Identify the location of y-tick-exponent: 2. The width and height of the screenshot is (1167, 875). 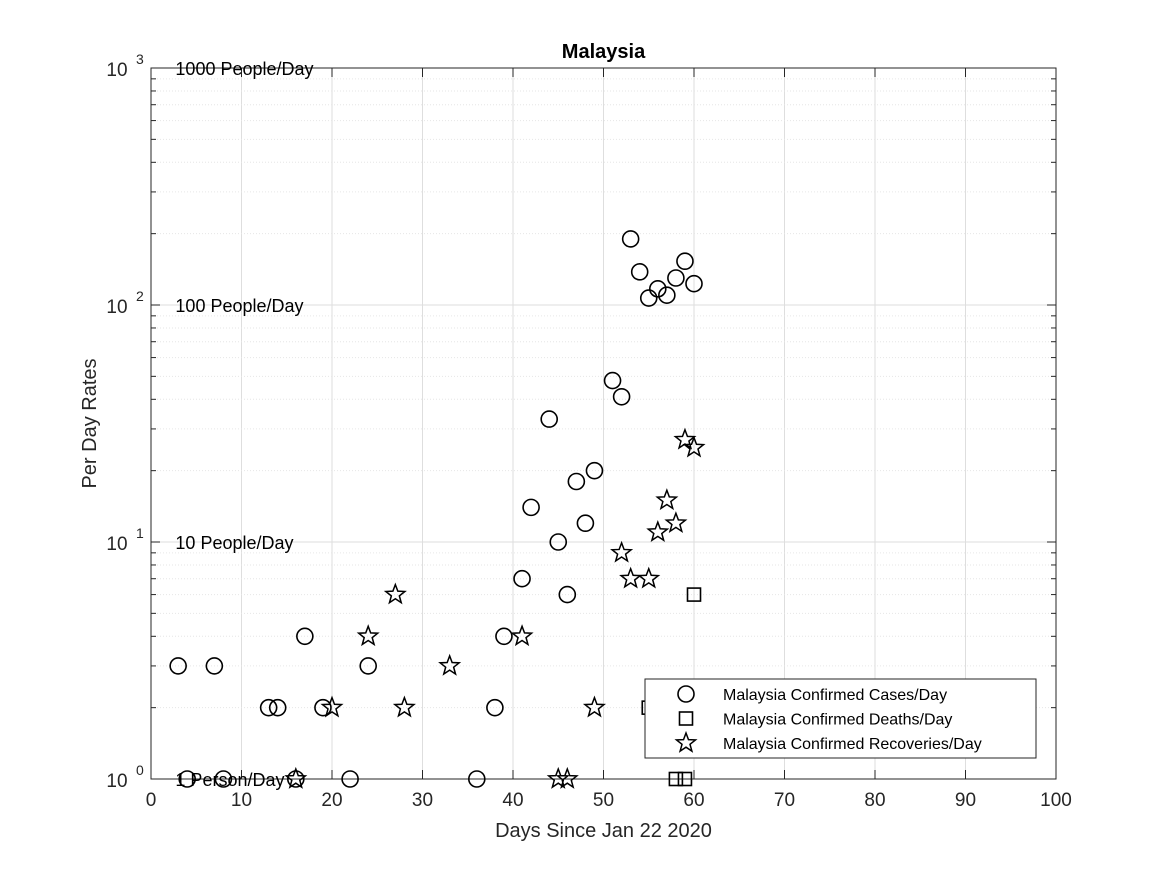
(140, 296).